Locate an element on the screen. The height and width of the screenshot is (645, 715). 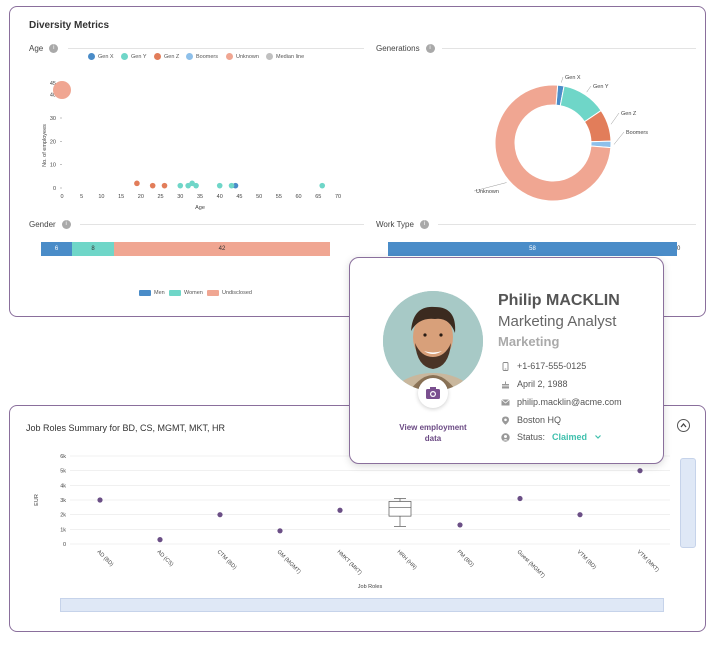
legend-median-line: Median line is located at coordinates (285, 56).